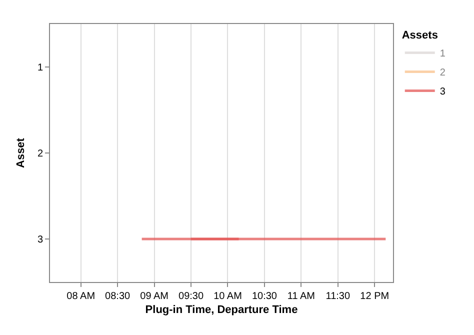  I want to click on y-axis-title: Asset, so click(21, 153).